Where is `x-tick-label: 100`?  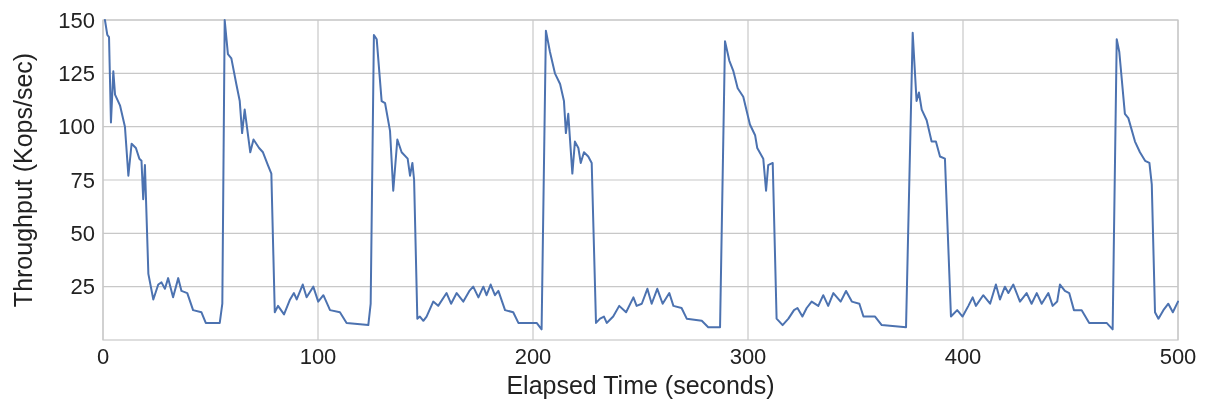
x-tick-label: 100 is located at coordinates (318, 356).